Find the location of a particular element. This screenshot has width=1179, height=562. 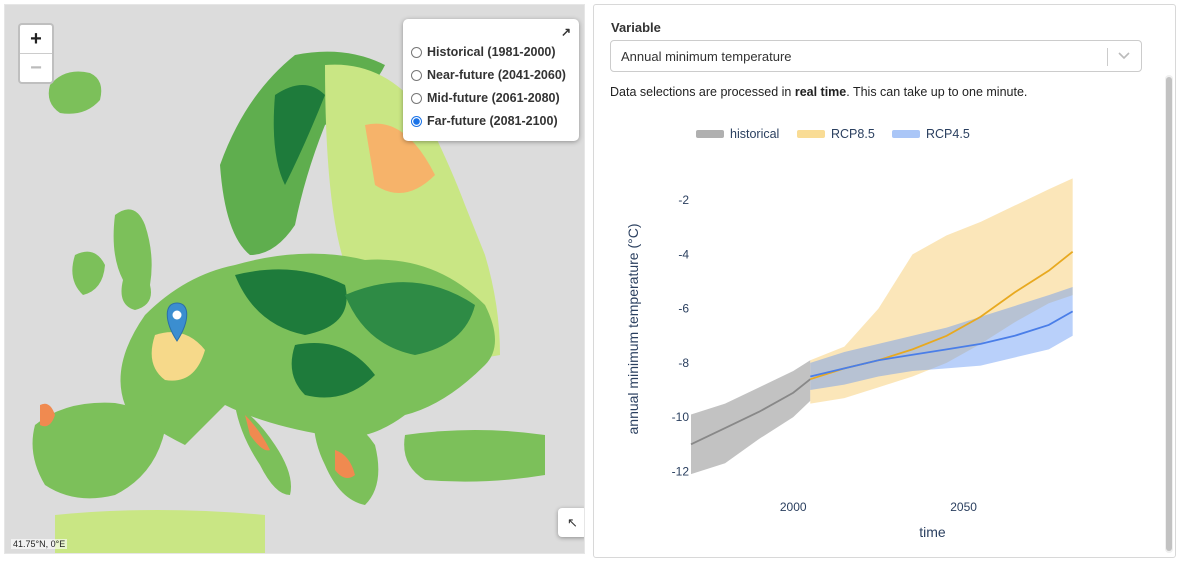

y-tick-label: -12 is located at coordinates (681, 471).